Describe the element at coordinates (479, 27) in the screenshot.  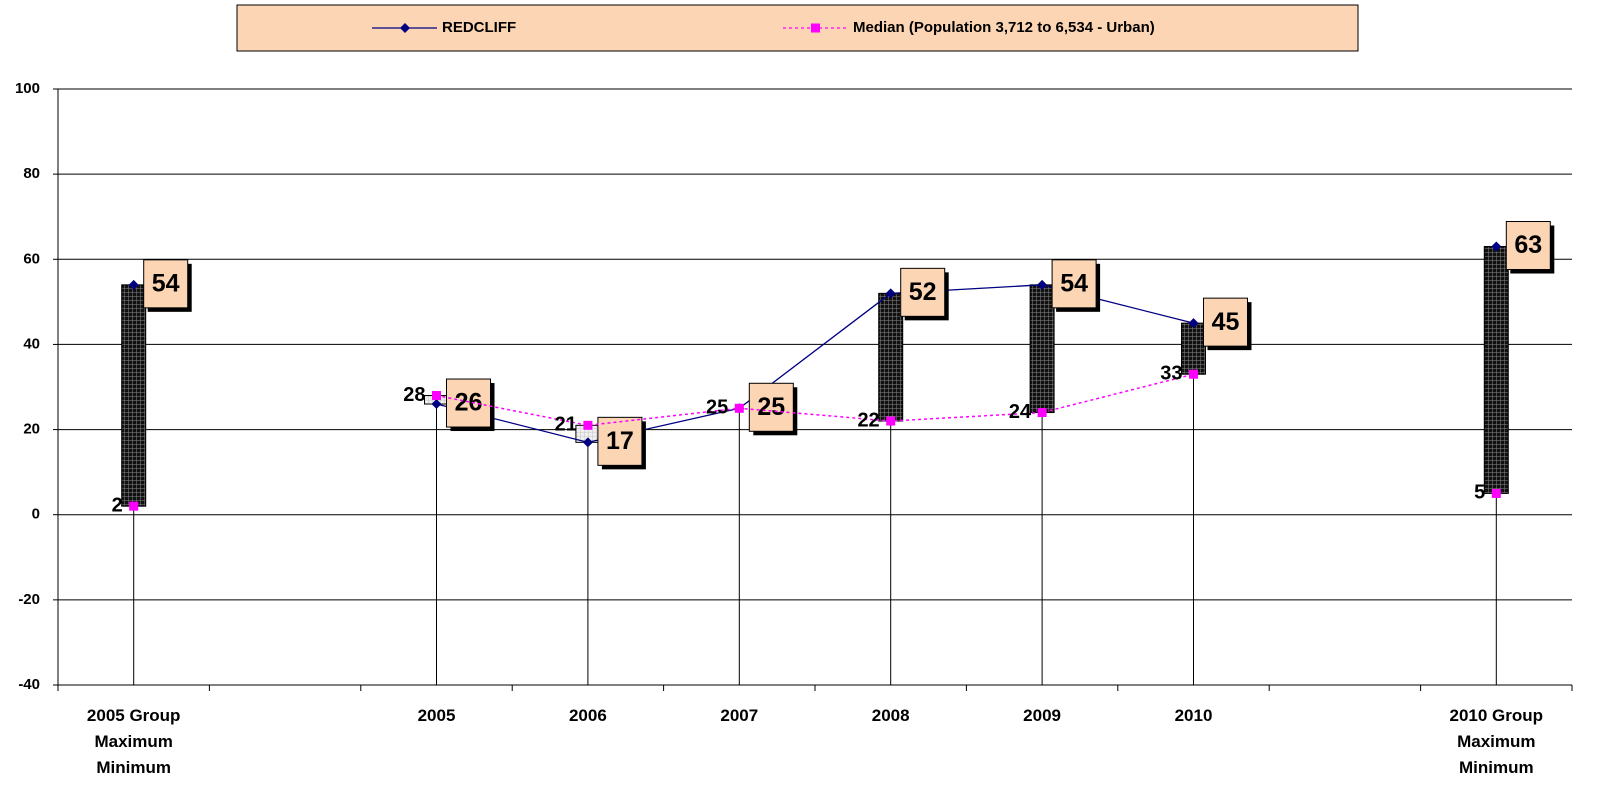
I see `legend-label: REDCLIFF` at that location.